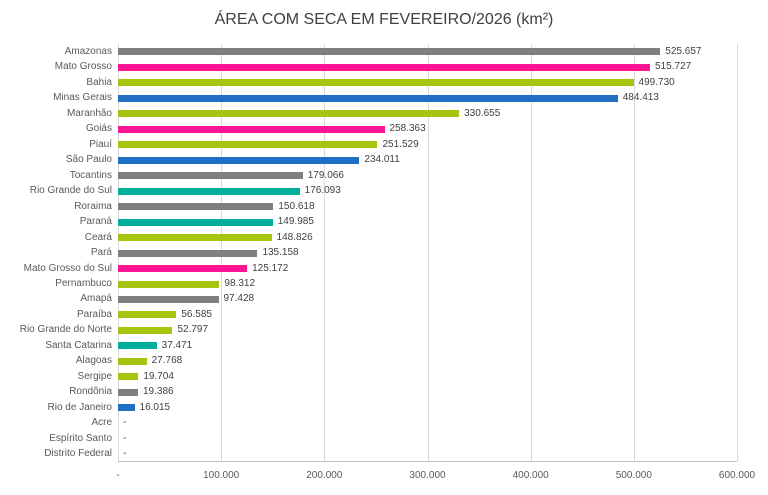  Describe the element at coordinates (83, 67) in the screenshot. I see `category-label: Mato Grosso` at that location.